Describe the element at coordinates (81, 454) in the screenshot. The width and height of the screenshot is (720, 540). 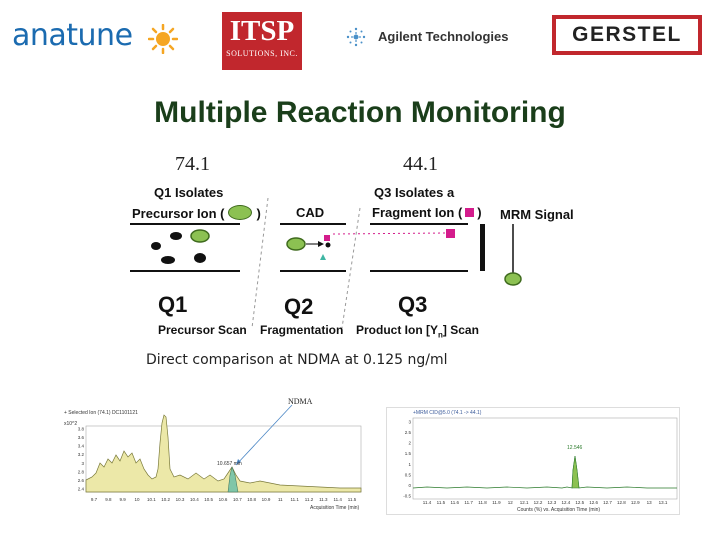
I see `left-y-tick-3: 3.2` at that location.